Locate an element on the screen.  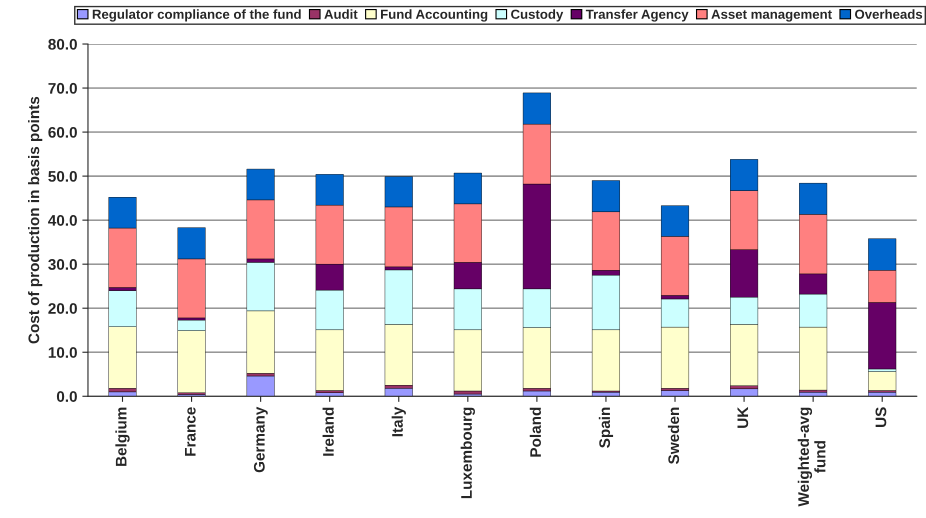
y-tick-label: 80.0 is located at coordinates (62, 44).